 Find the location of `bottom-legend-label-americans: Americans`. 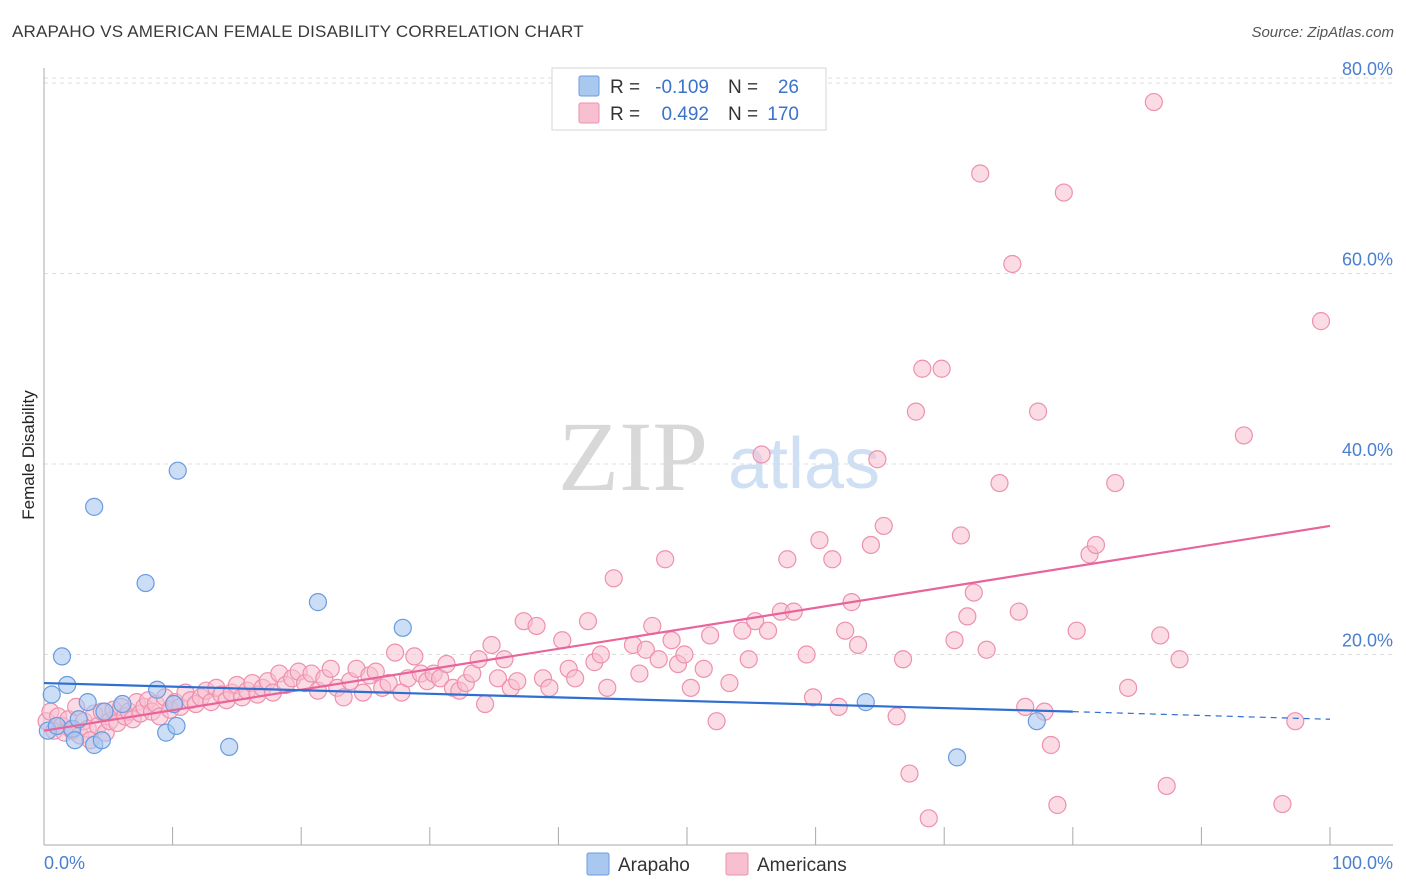

bottom-legend-label-americans: Americans is located at coordinates (802, 865).